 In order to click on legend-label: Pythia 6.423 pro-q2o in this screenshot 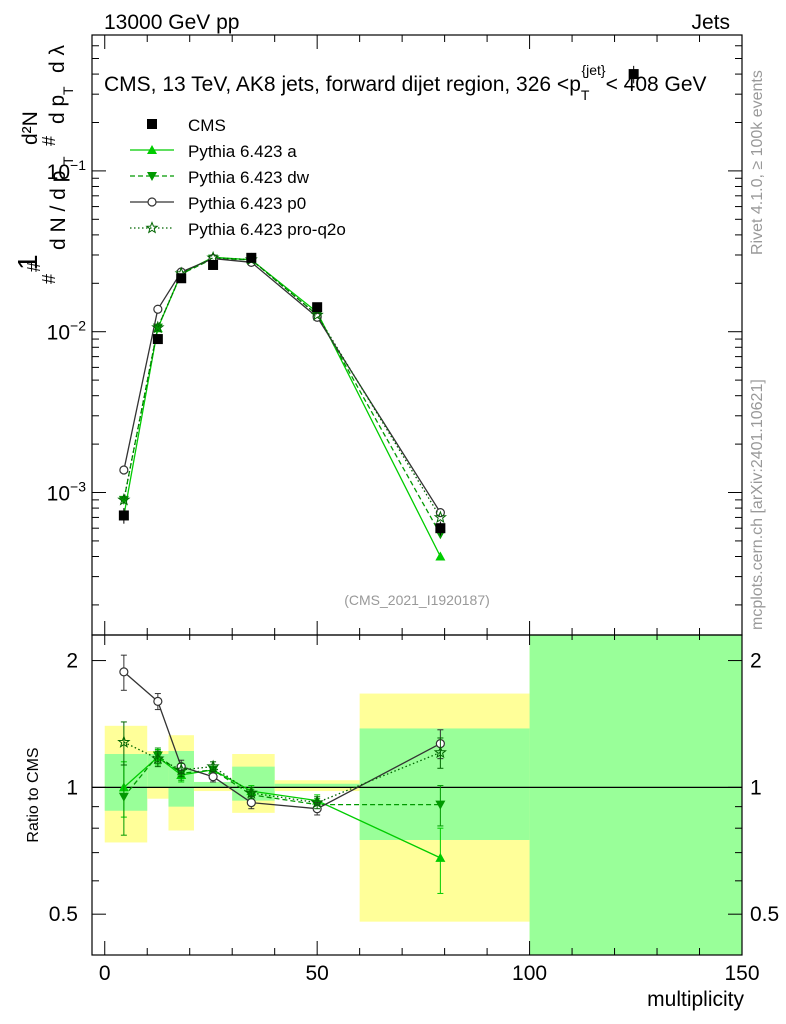, I will do `click(267, 229)`.